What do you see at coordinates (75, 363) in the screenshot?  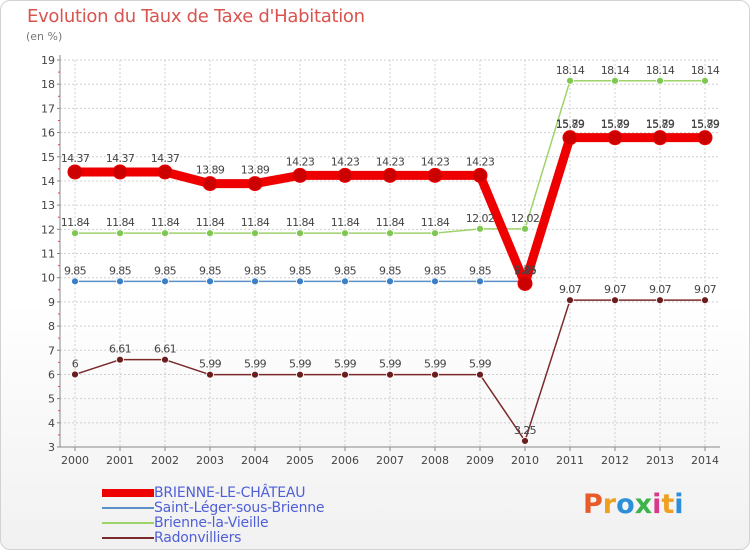 I see `data-label: 6` at bounding box center [75, 363].